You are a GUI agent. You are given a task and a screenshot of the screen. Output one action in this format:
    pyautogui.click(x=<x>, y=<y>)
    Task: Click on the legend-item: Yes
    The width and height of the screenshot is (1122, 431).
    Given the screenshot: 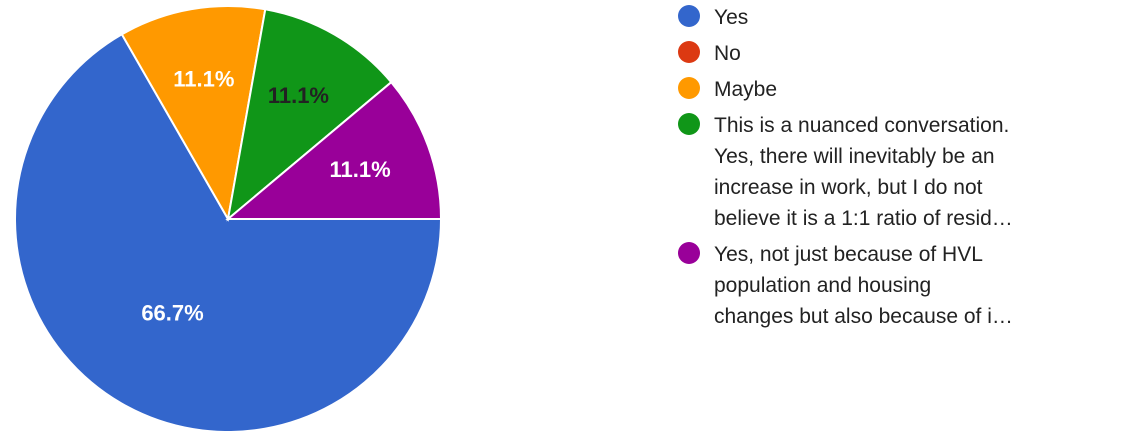 What is the action you would take?
    pyautogui.click(x=900, y=17)
    